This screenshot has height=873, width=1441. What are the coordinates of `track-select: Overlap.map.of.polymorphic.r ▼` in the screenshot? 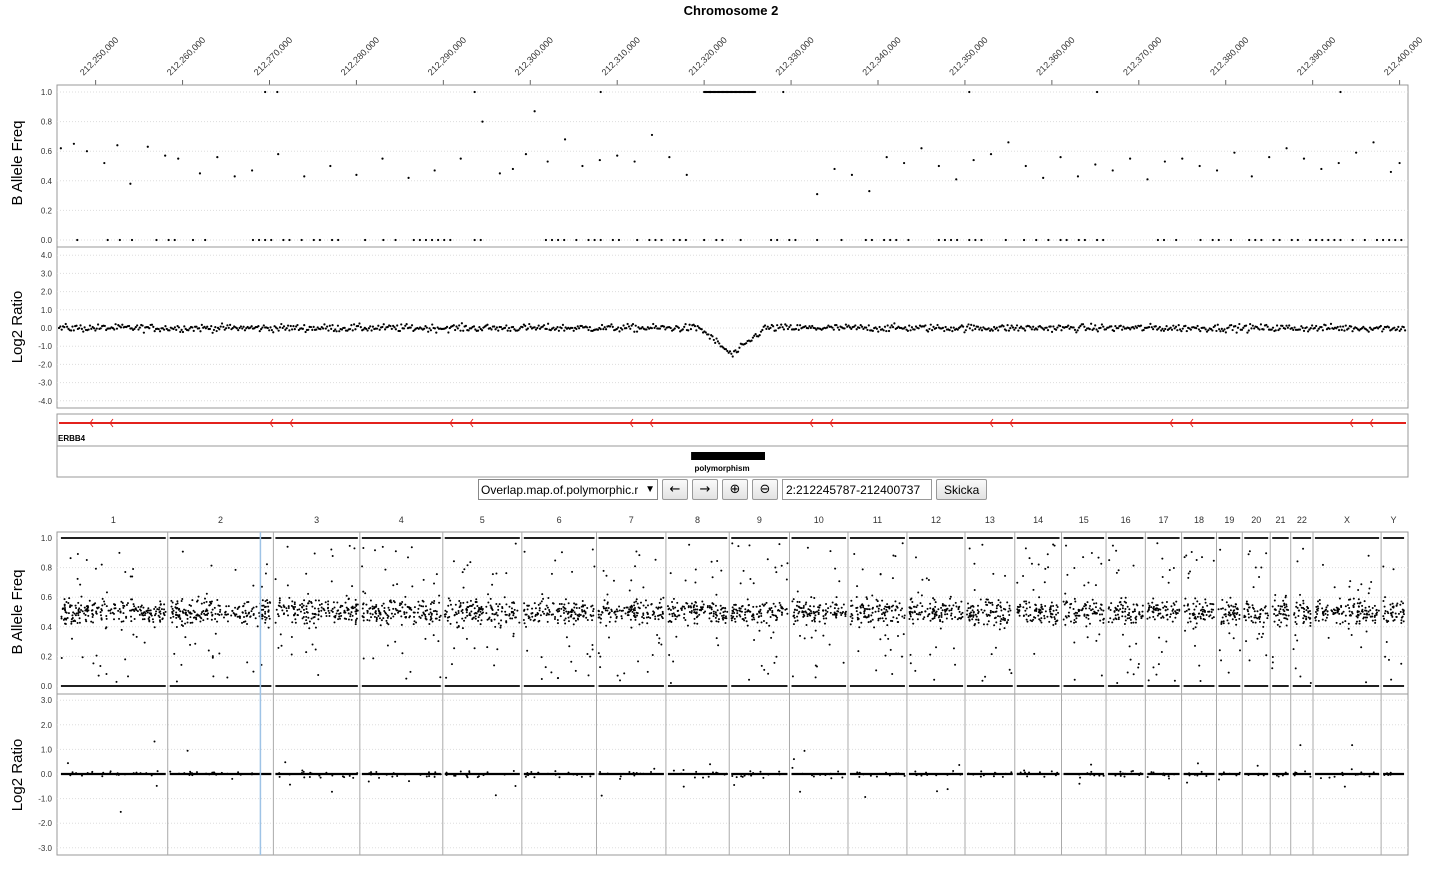 It's located at (568, 489).